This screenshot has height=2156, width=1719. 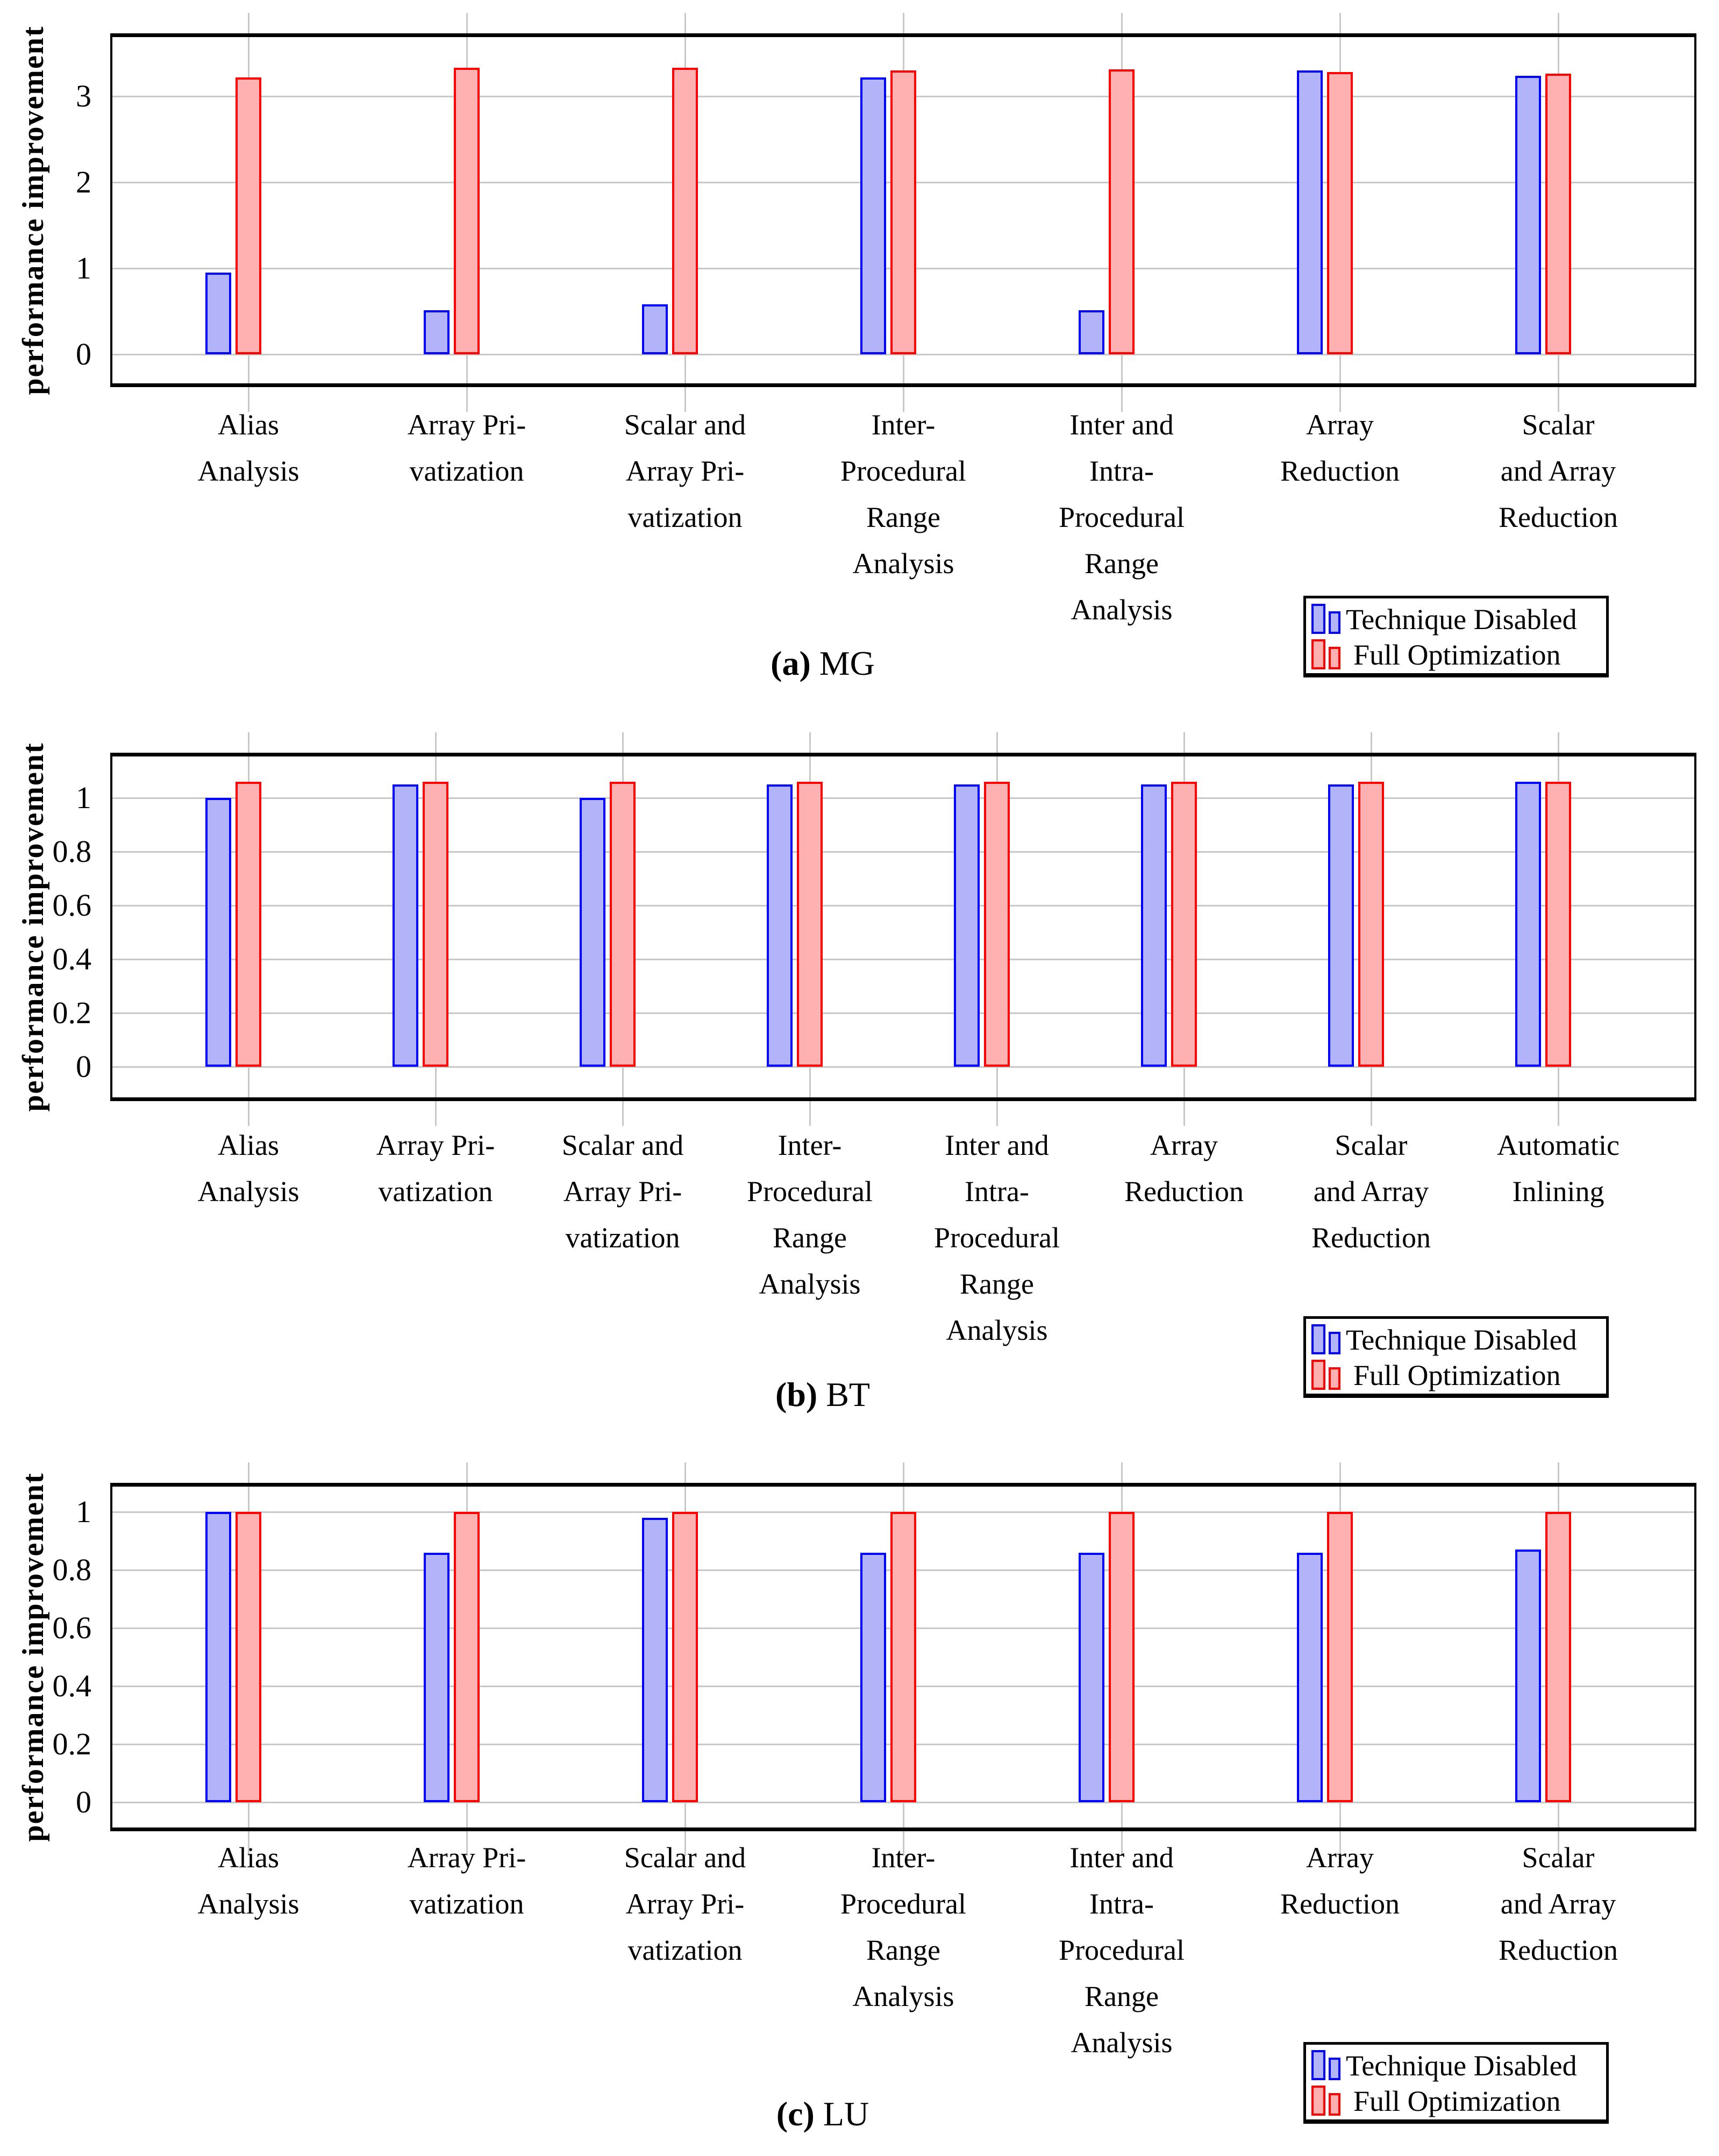 What do you see at coordinates (903, 927) in the screenshot?
I see `plot-area` at bounding box center [903, 927].